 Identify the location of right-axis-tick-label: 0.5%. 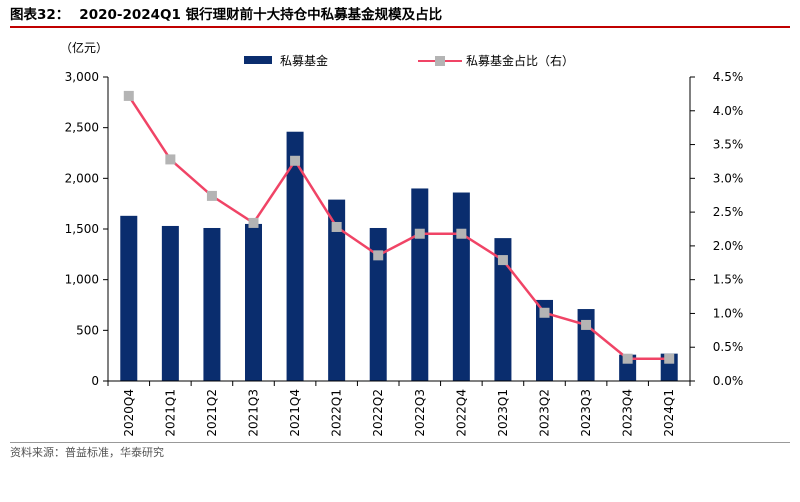
(728, 347).